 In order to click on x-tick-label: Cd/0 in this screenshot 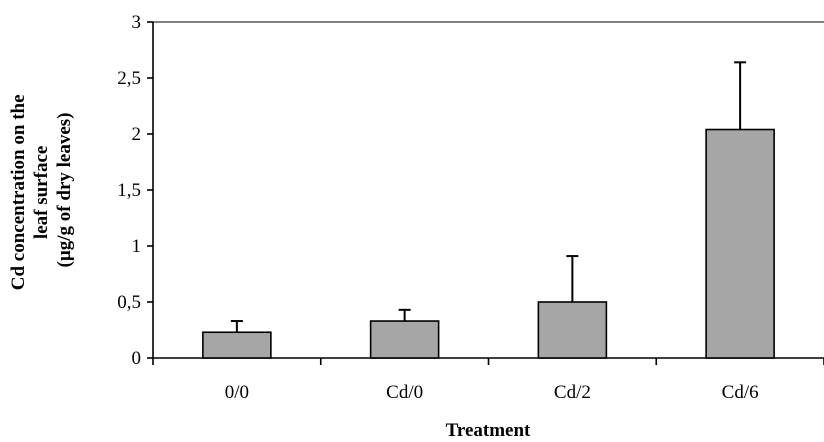, I will do `click(404, 392)`.